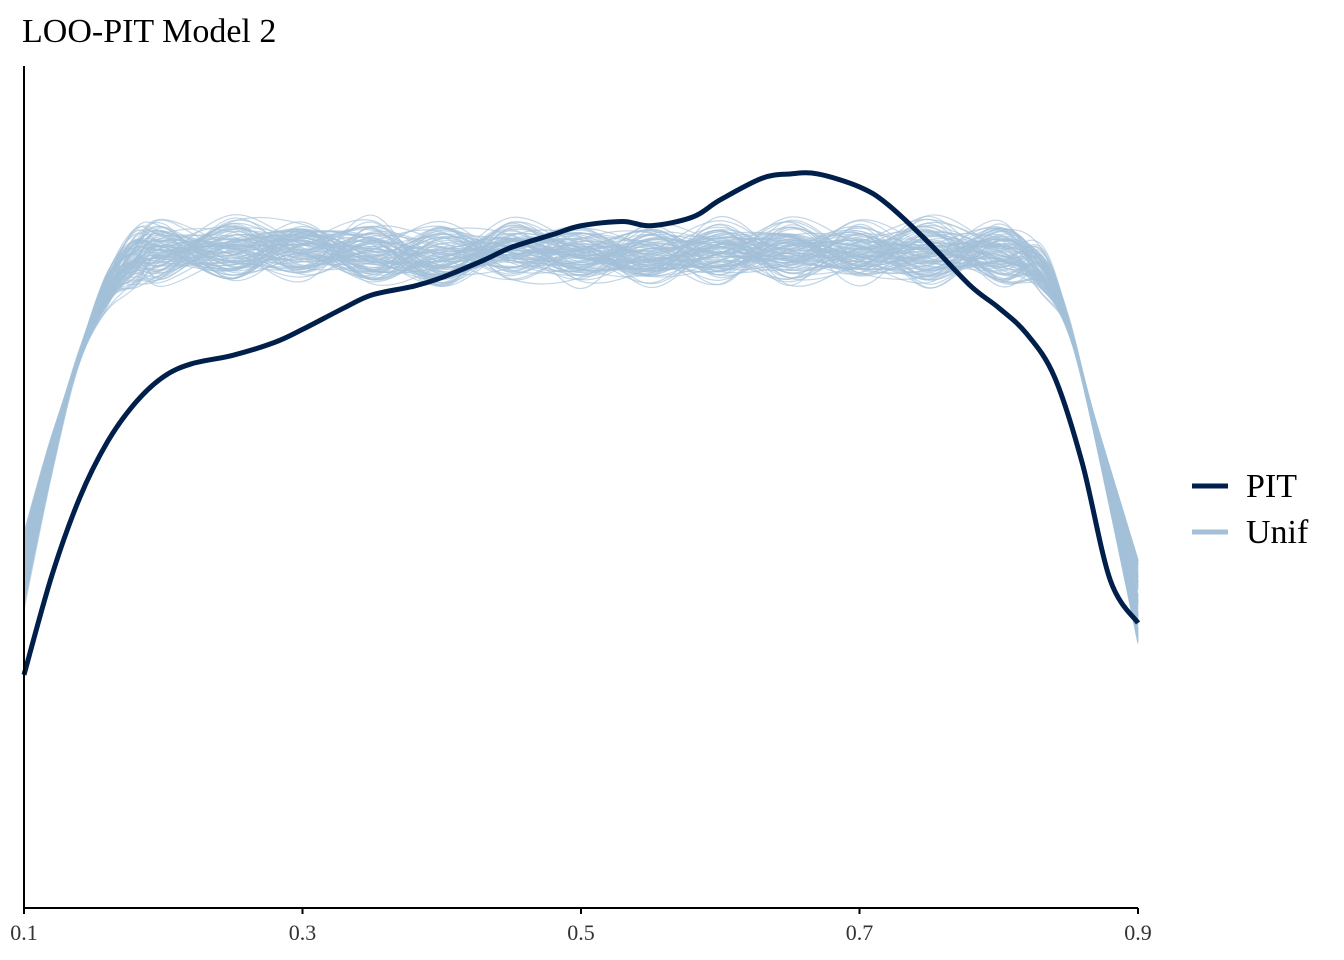 This screenshot has width=1344, height=960. I want to click on chart-title: LOO-PIT Model 2, so click(149, 31).